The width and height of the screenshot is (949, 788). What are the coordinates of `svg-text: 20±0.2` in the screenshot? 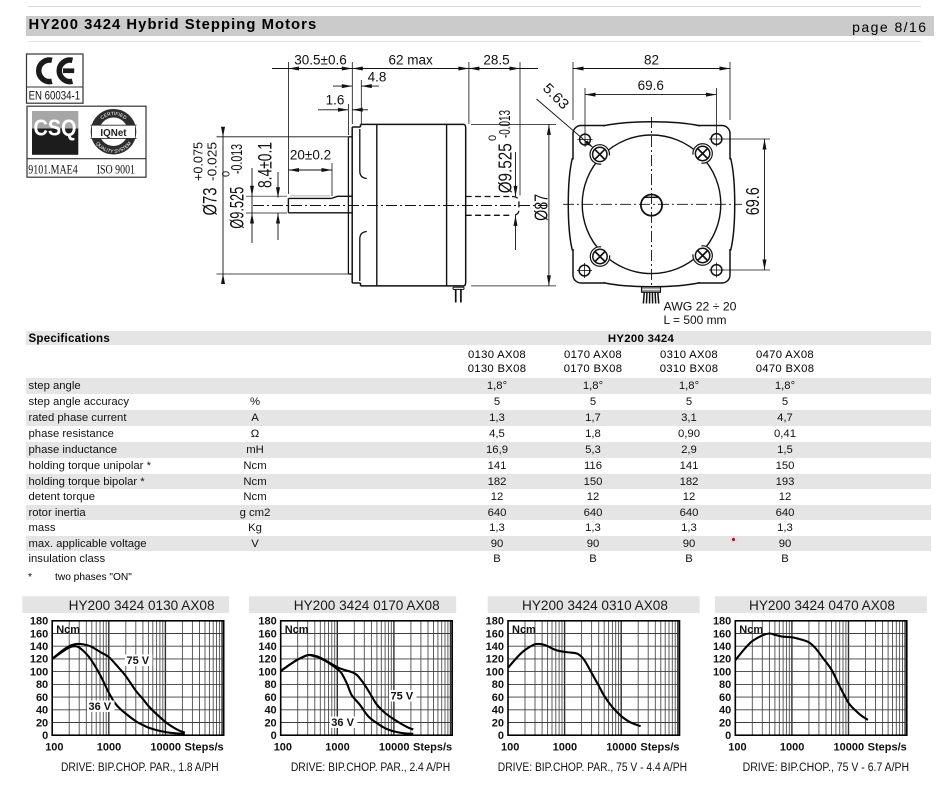 It's located at (310, 155).